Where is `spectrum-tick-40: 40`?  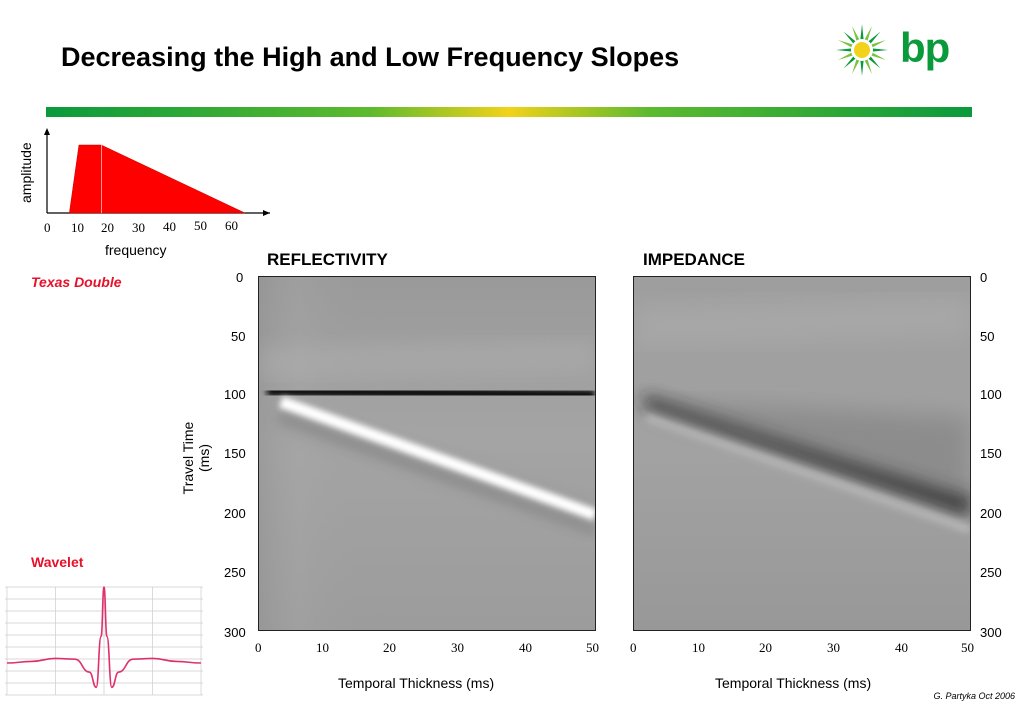
spectrum-tick-40: 40 is located at coordinates (169, 226).